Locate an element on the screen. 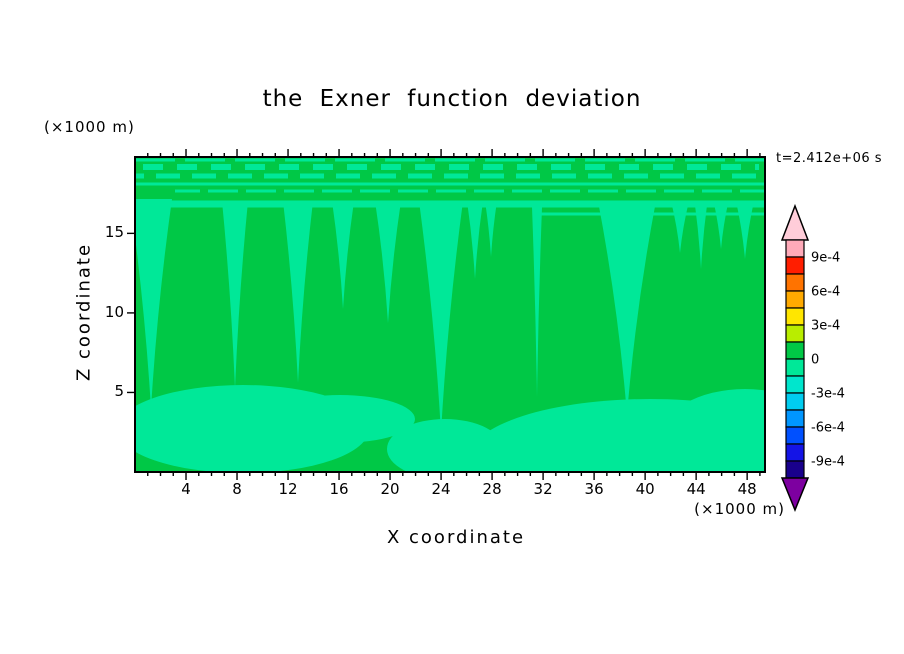 This screenshot has width=904, height=654. colorbar: 9e-4 6e-4 3e-4 0 -3e-4 -6e-4 -9e-4 is located at coordinates (812, 357).